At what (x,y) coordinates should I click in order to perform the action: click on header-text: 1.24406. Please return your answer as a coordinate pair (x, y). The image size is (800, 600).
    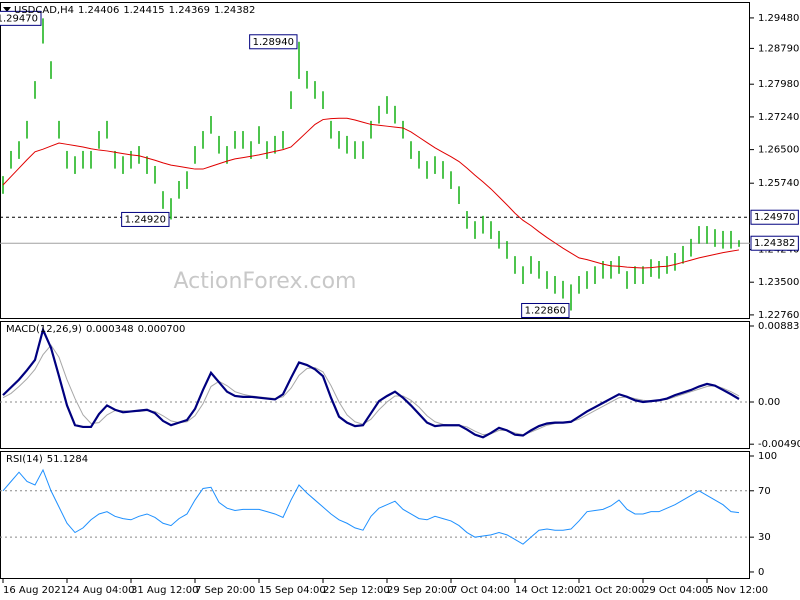
    Looking at the image, I should click on (98, 10).